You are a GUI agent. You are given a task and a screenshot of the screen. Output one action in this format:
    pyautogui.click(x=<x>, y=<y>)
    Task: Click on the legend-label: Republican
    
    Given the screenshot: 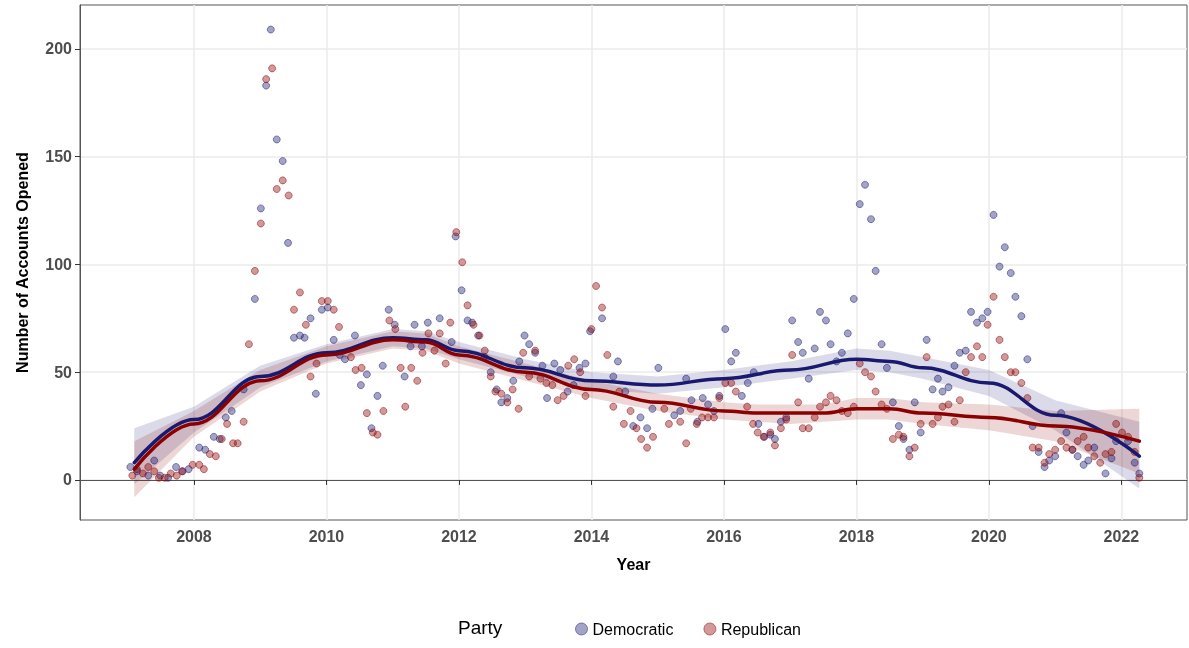 What is the action you would take?
    pyautogui.click(x=760, y=629)
    